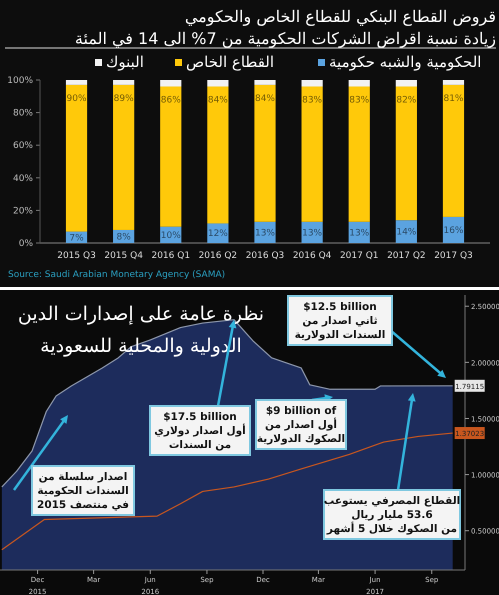 The height and width of the screenshot is (595, 499). What do you see at coordinates (124, 99) in the screenshot?
I see `data-label: 89%` at bounding box center [124, 99].